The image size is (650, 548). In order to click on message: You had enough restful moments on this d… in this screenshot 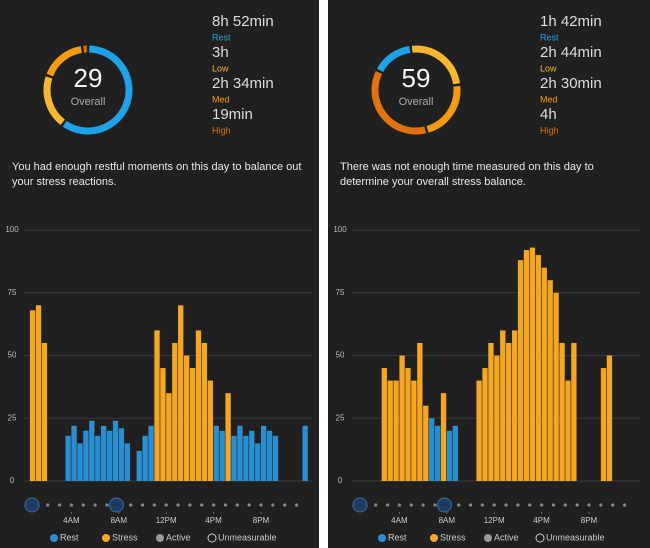, I will do `click(157, 174)`.